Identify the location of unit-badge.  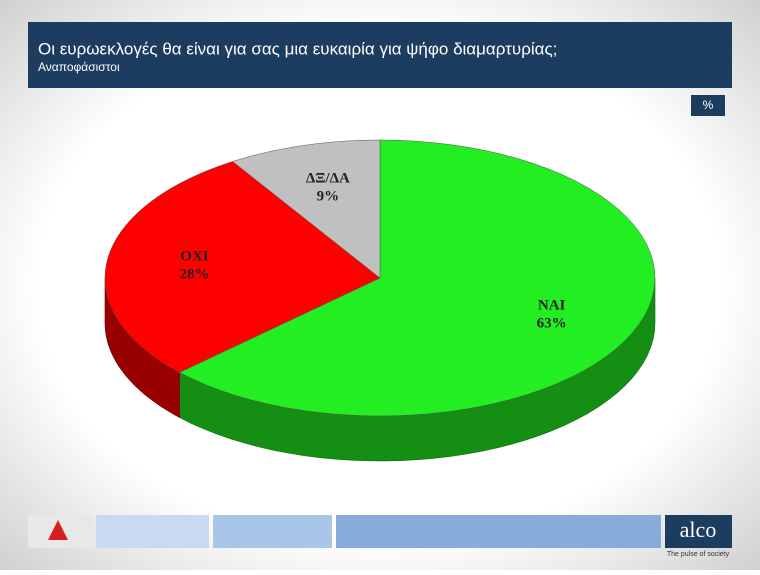
(708, 105).